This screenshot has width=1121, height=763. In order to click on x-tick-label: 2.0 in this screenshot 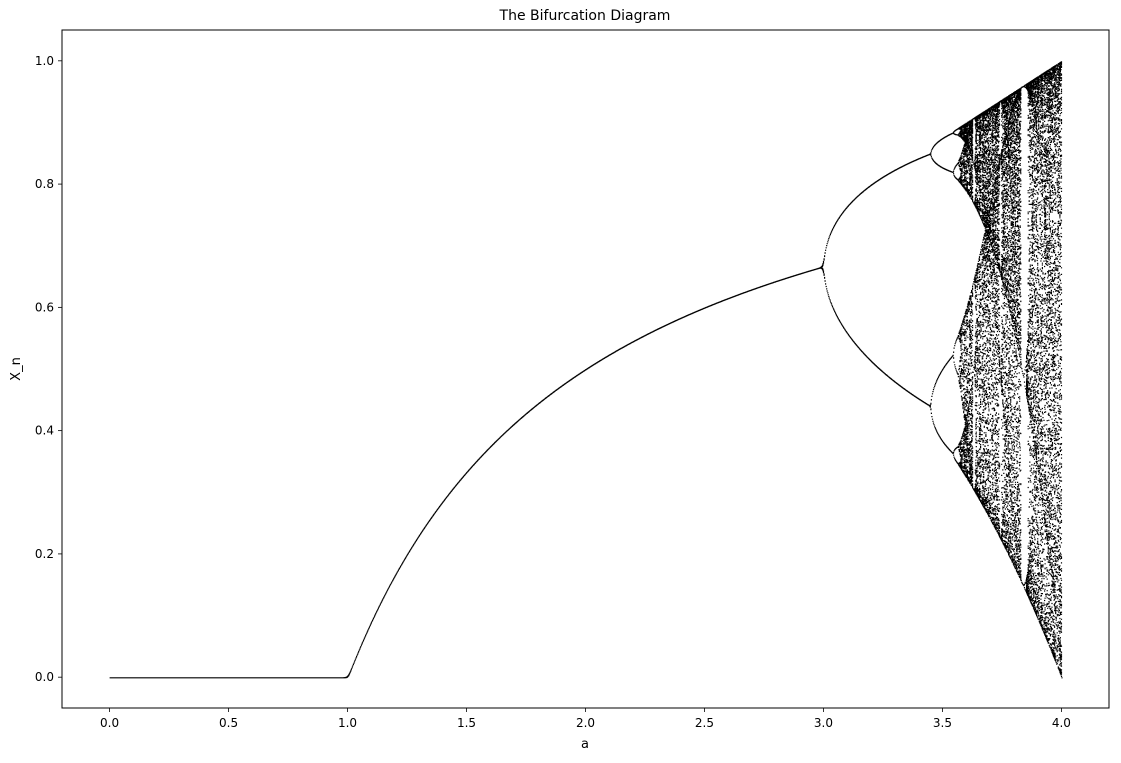, I will do `click(585, 723)`.